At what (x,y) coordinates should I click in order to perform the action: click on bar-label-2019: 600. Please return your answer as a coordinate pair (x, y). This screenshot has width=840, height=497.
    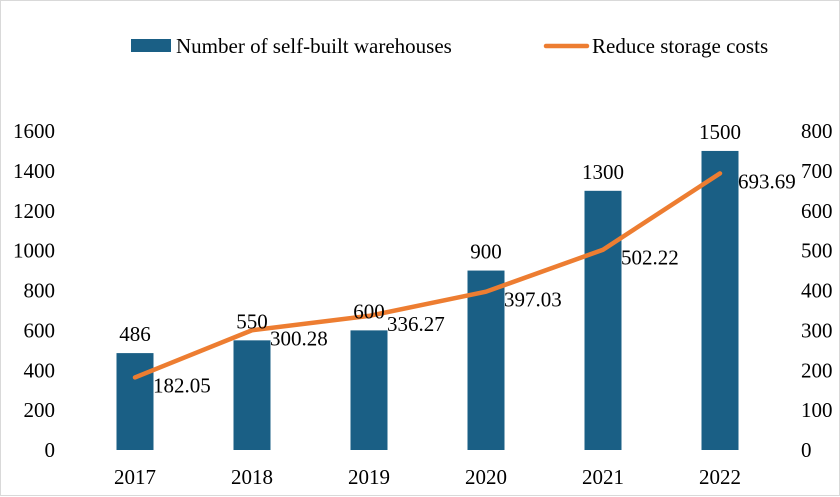
    Looking at the image, I should click on (369, 311).